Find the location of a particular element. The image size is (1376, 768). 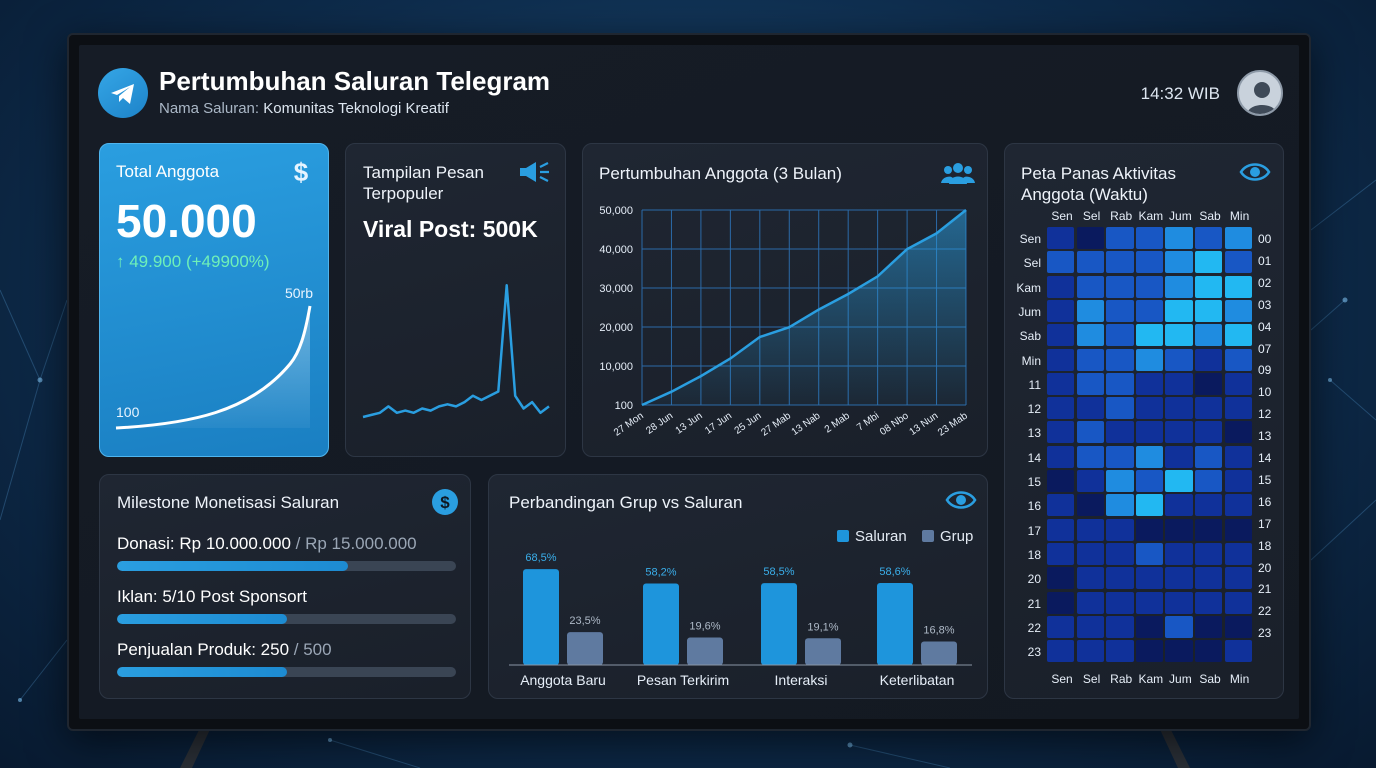

heatmap-row-label-right: 07 is located at coordinates (1265, 348).